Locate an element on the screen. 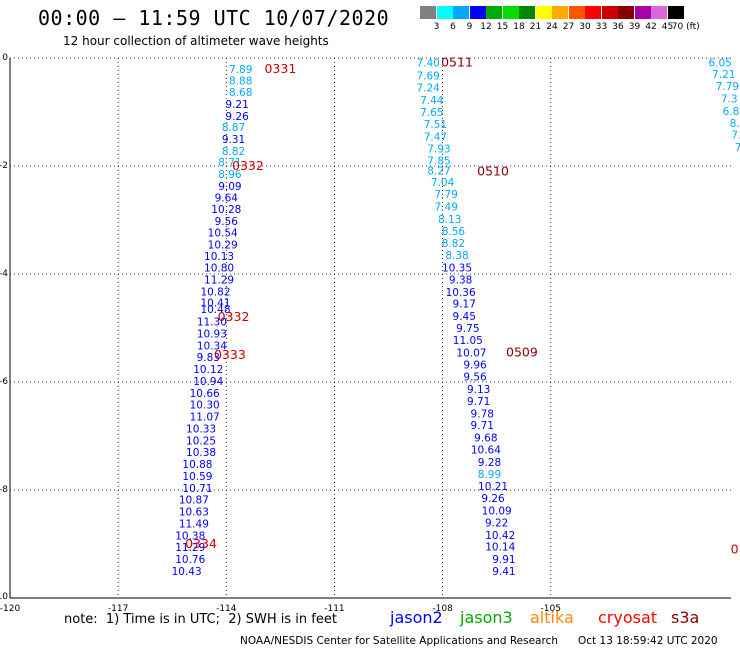  wave-height-value: 10.14 is located at coordinates (500, 548).